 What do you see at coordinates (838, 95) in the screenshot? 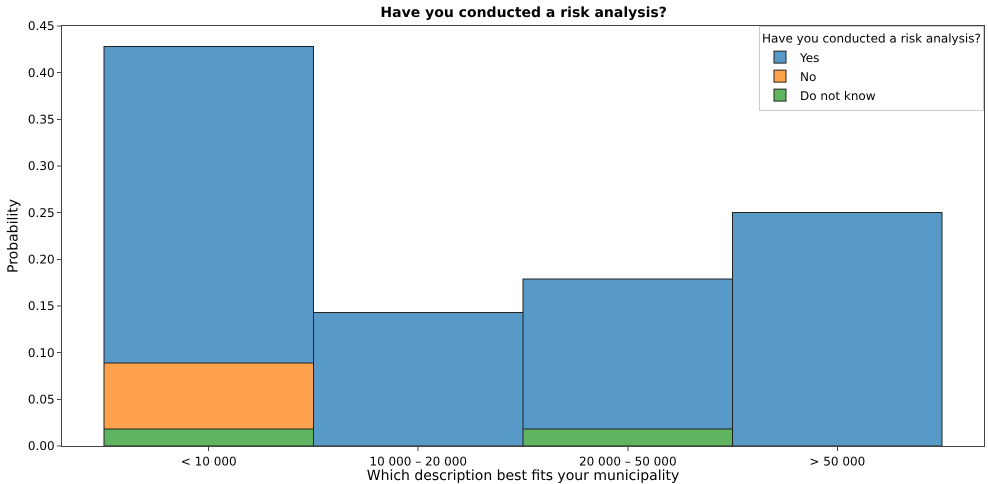
I see `legend-label: Do not know` at bounding box center [838, 95].